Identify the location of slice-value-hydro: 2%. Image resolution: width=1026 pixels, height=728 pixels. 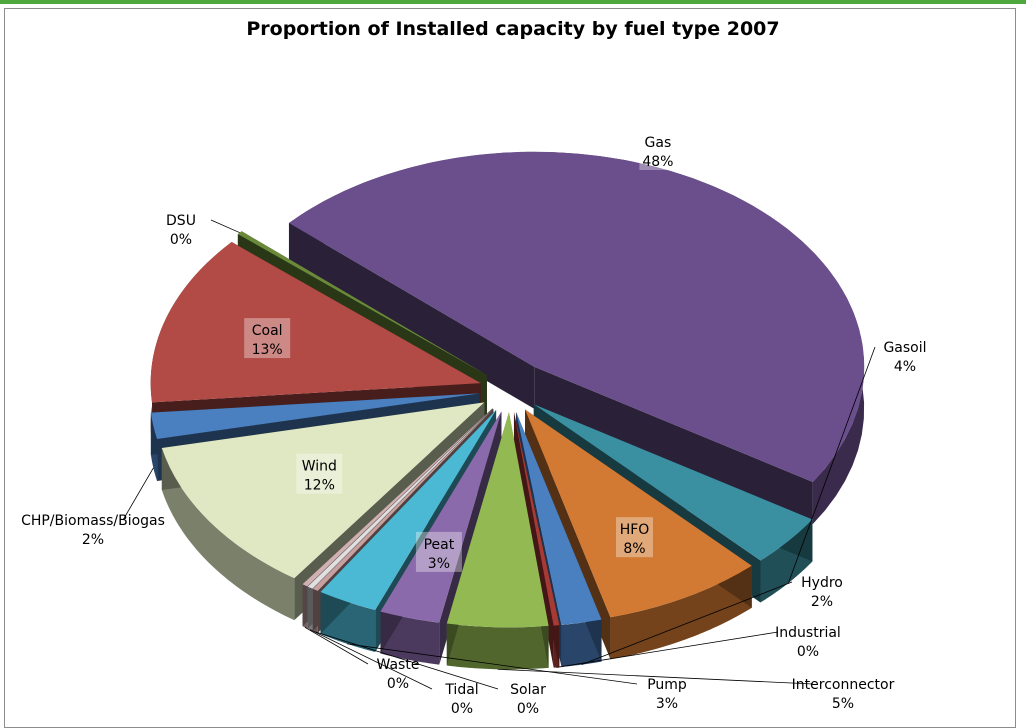
(822, 602).